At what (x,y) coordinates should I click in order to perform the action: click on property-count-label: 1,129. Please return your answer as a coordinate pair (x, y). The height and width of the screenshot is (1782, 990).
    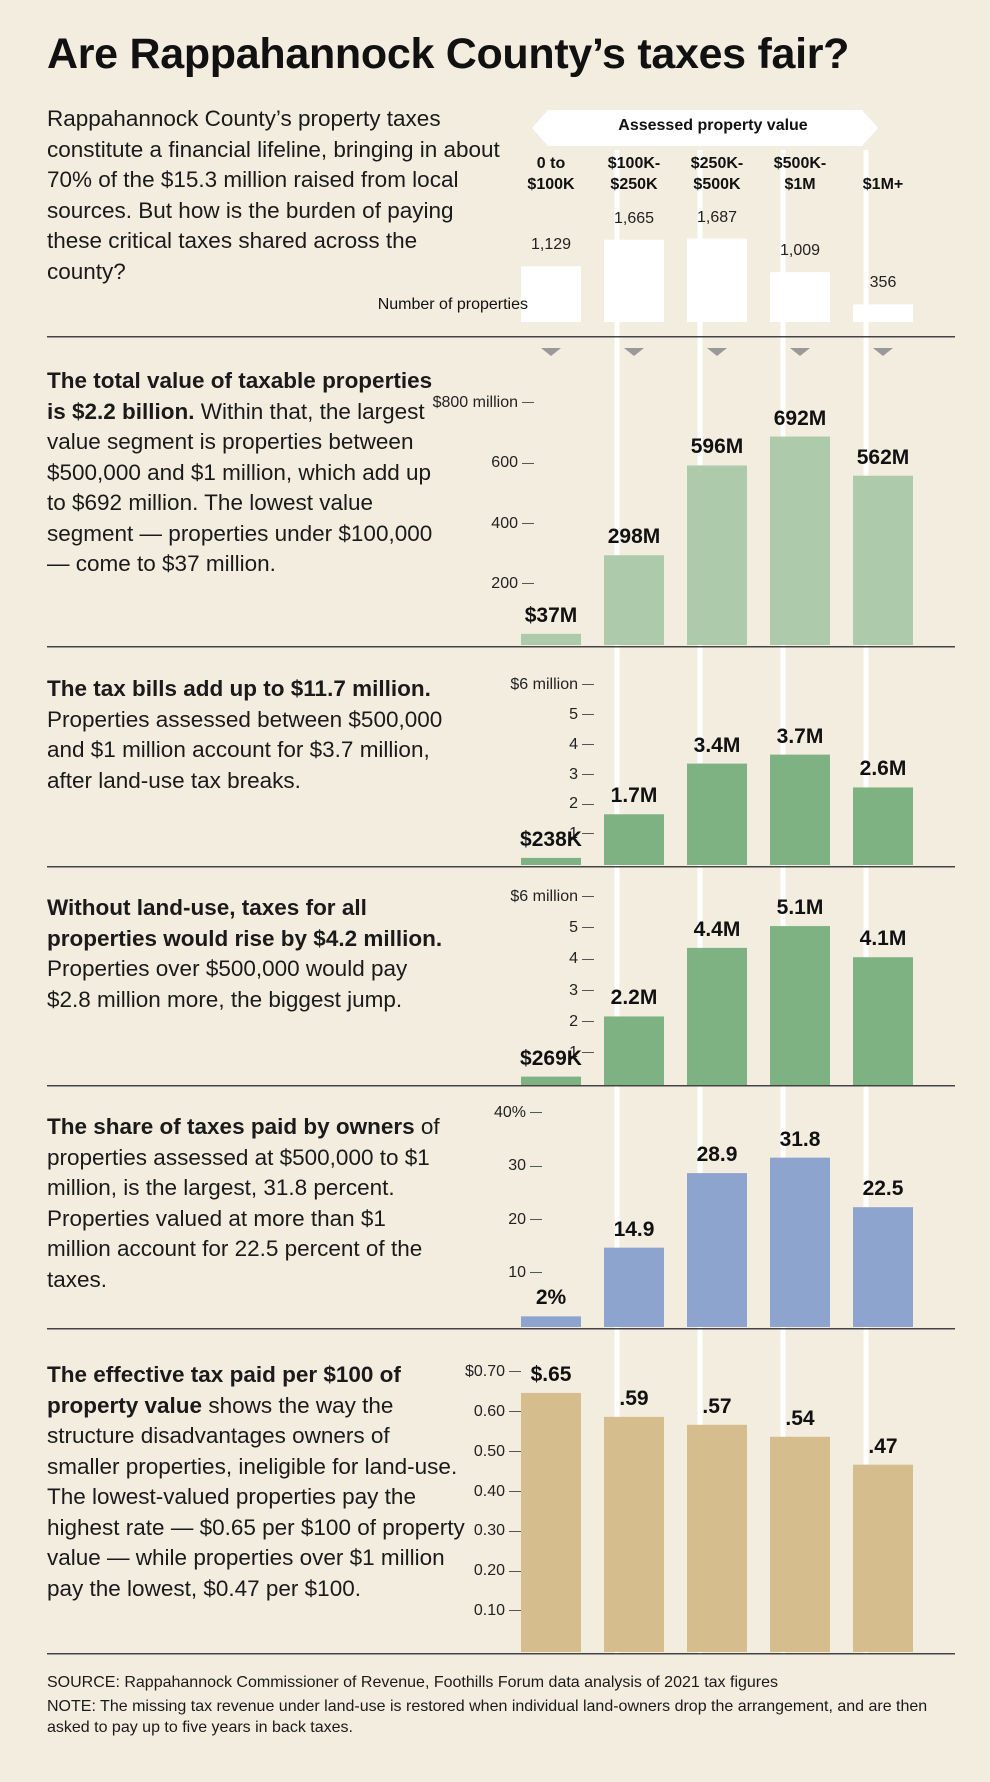
    Looking at the image, I should click on (551, 245).